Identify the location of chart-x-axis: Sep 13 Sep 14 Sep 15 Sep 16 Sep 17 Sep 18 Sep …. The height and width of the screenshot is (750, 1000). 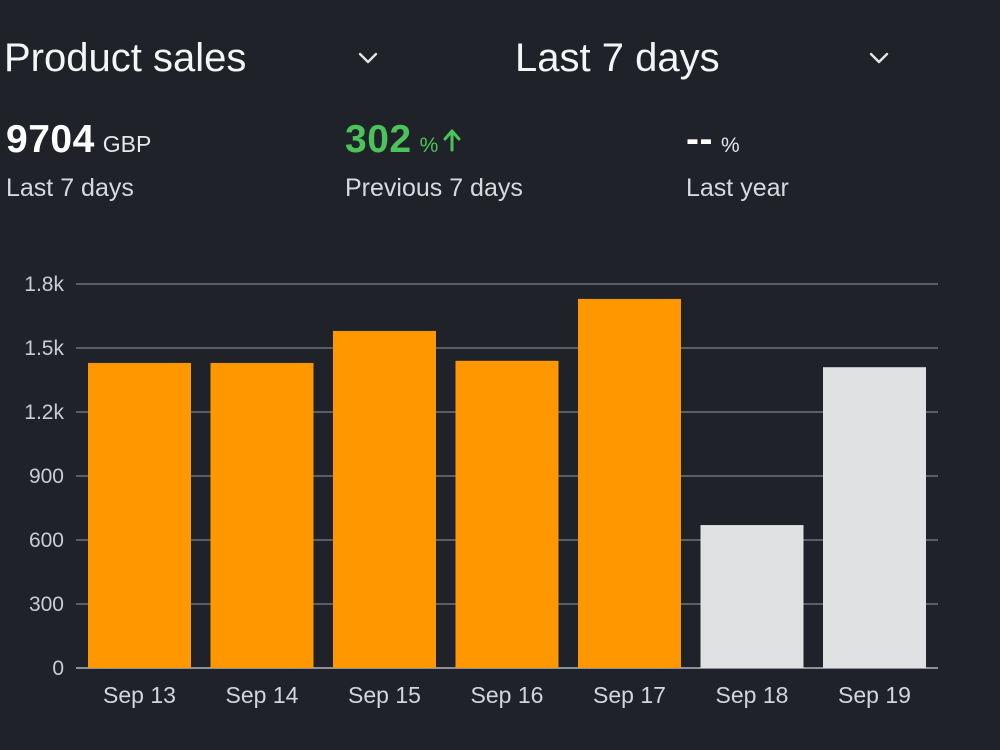
(507, 695).